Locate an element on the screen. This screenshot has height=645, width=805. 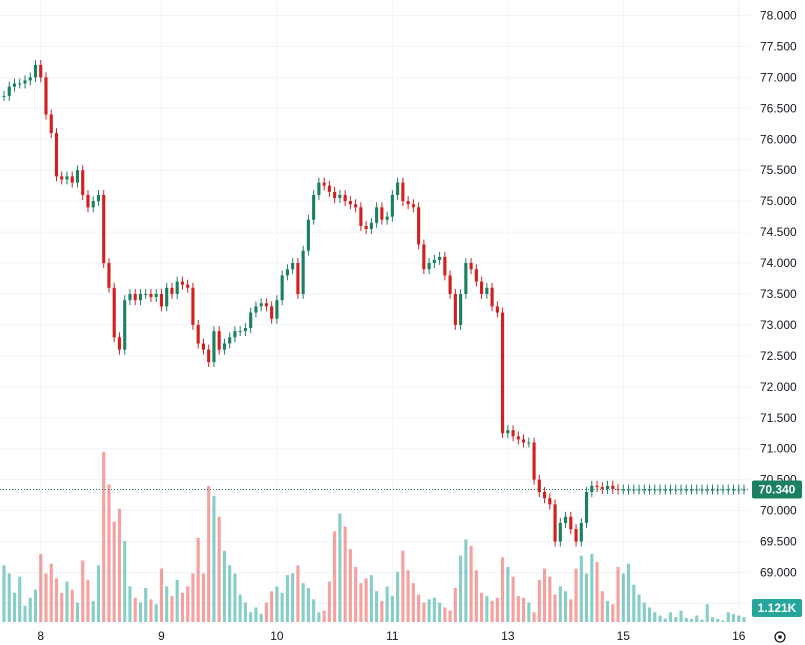
last-price-label: 70.340 is located at coordinates (777, 490).